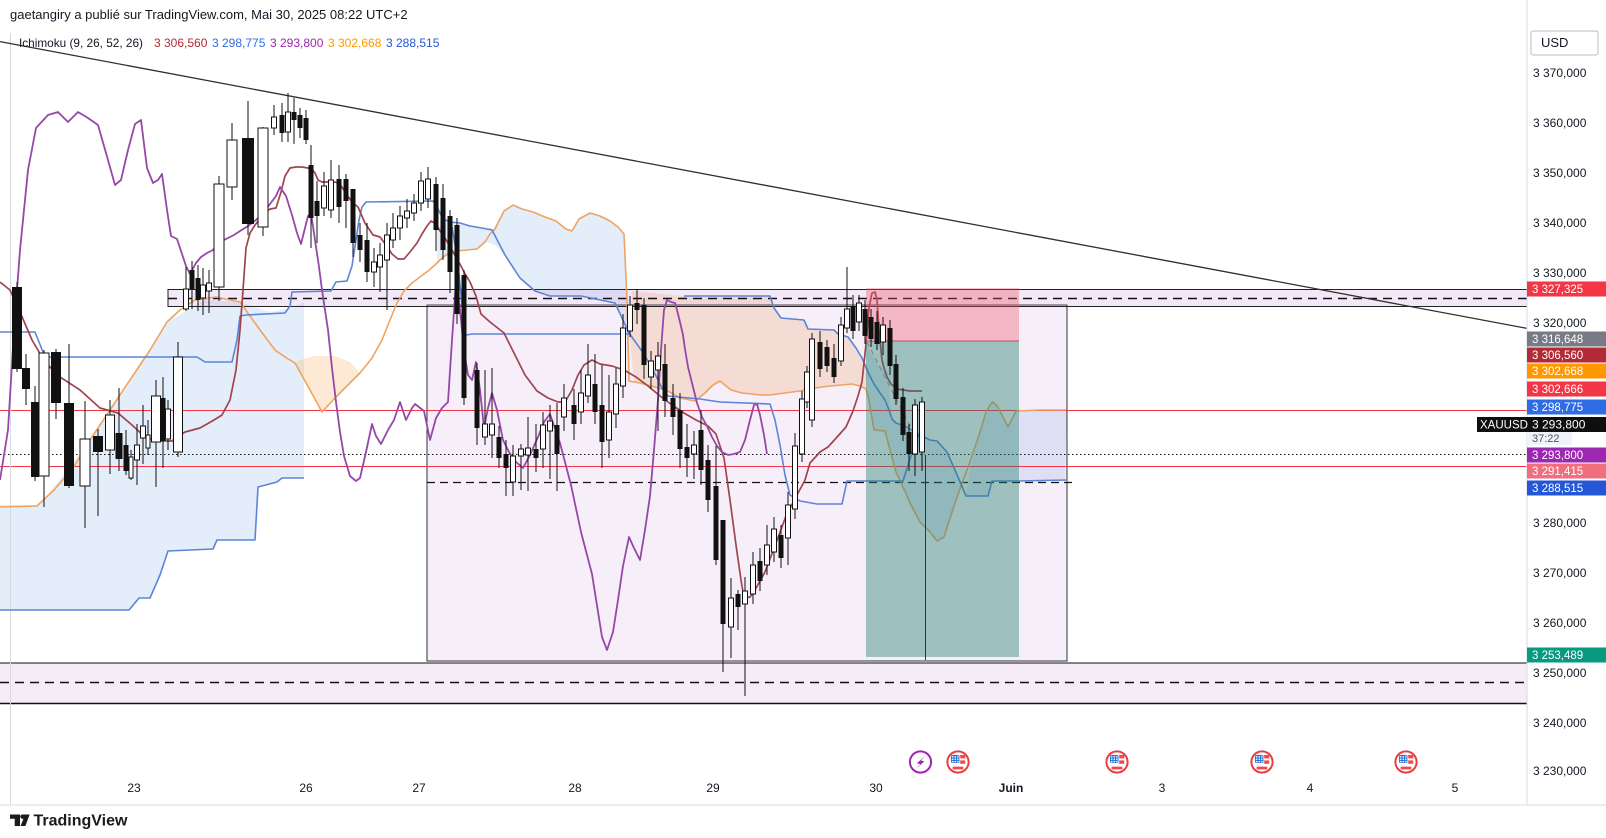 Image resolution: width=1606 pixels, height=838 pixels. Describe the element at coordinates (876, 788) in the screenshot. I see `svg-text: 30` at that location.